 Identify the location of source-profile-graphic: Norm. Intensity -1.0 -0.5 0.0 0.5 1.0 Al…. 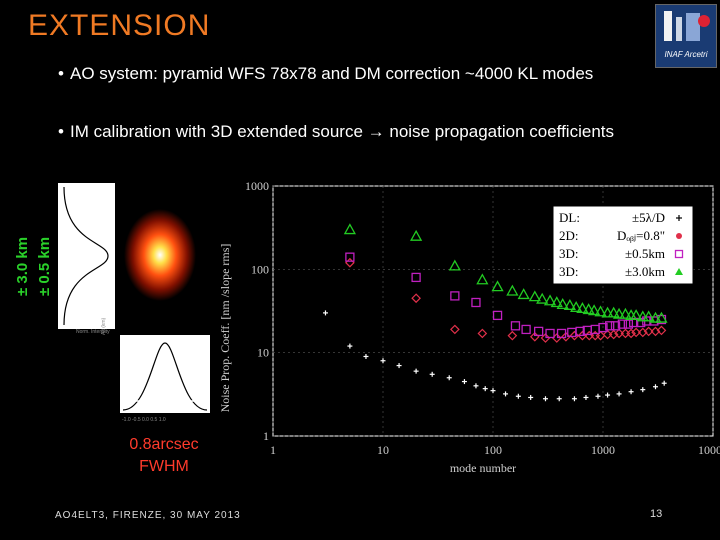
(134, 303).